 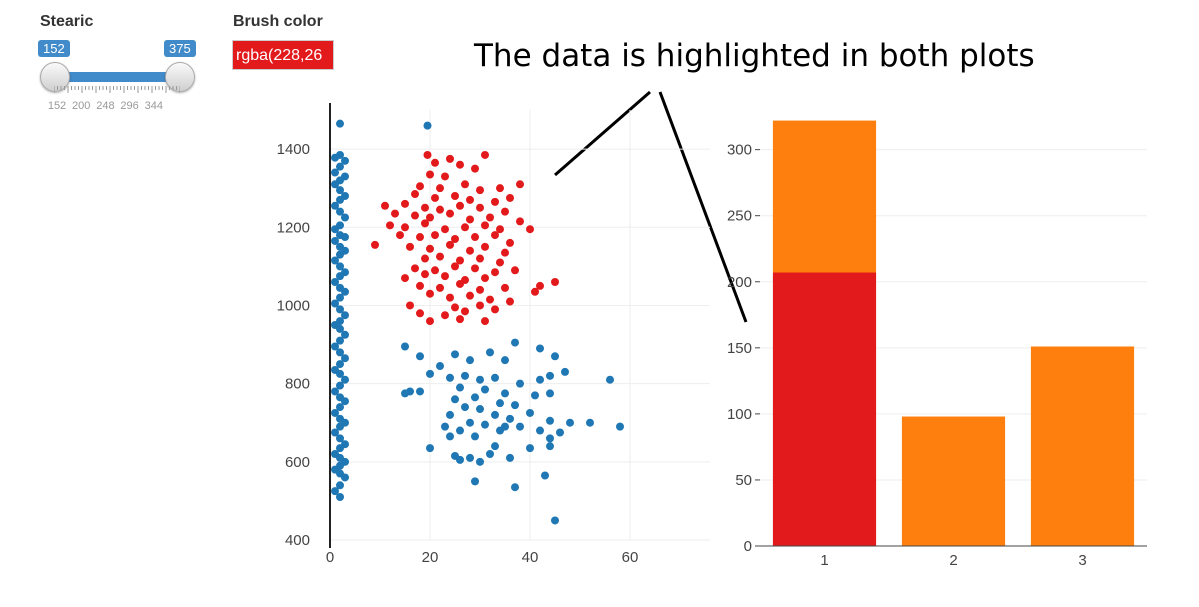 I want to click on stearic-label: Stearic, so click(x=67, y=21).